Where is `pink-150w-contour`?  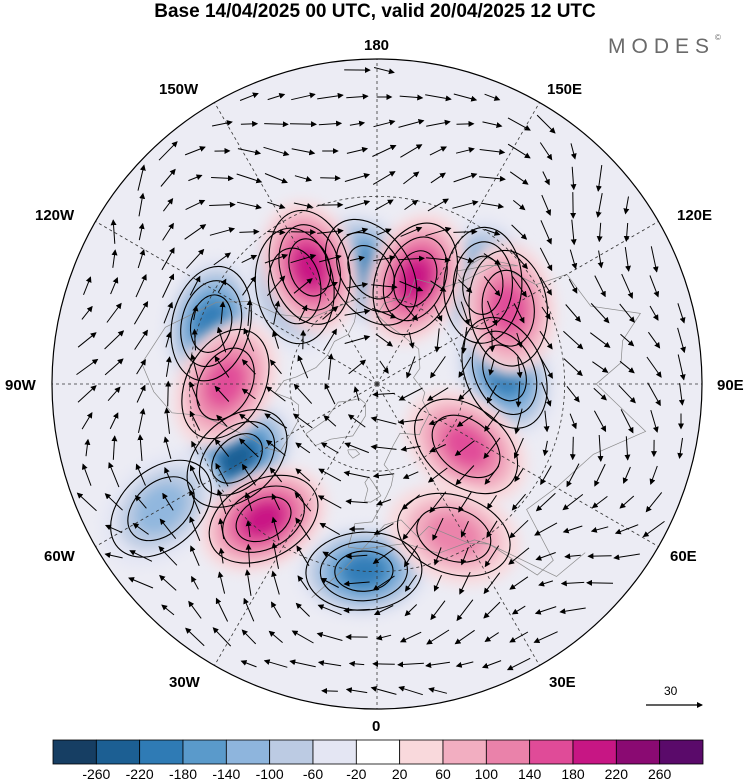
pink-150w-contour is located at coordinates (309, 267).